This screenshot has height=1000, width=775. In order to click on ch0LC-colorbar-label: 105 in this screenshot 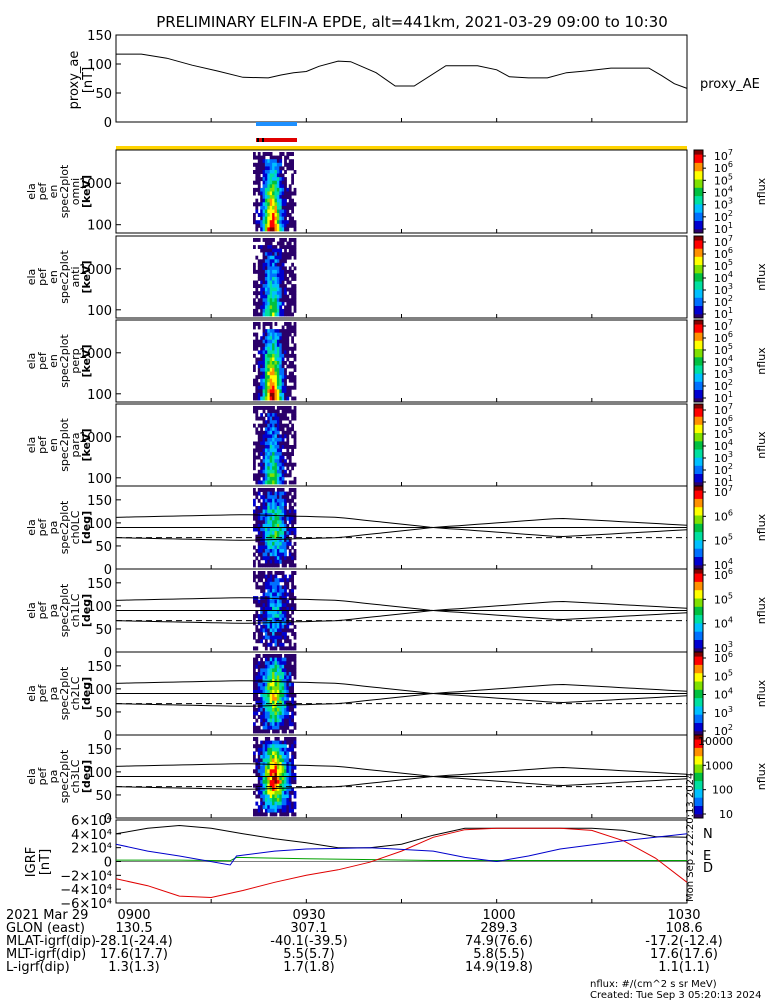, I will do `click(723, 540)`.